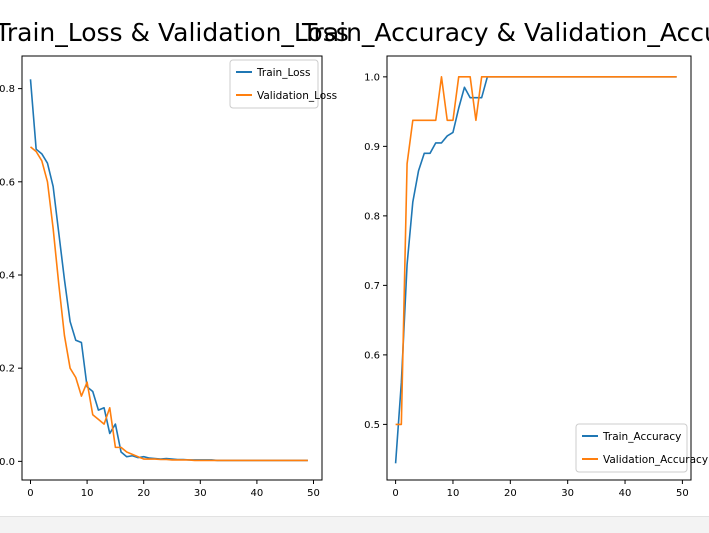 The image size is (709, 533). I want to click on accuracy-xtick-label: 50, so click(682, 493).